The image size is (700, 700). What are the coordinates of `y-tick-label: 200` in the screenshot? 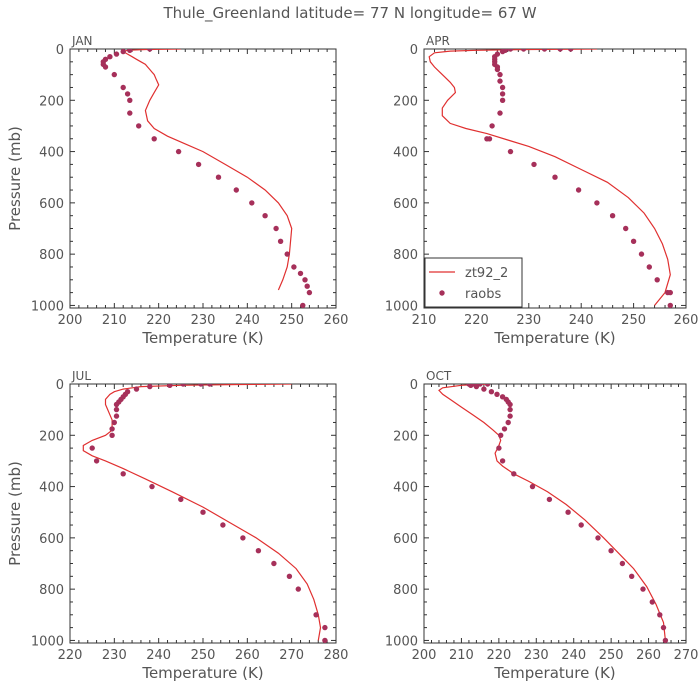 It's located at (51, 101).